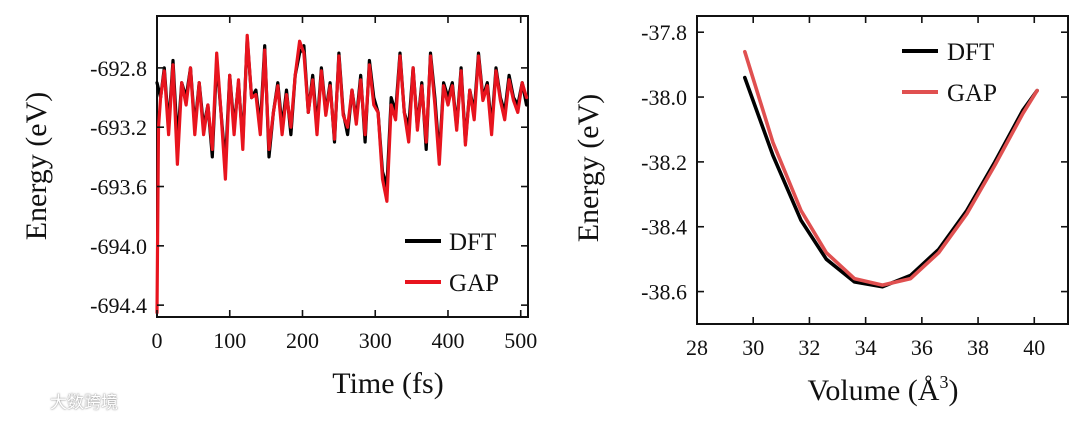 The height and width of the screenshot is (421, 1080). Describe the element at coordinates (375, 340) in the screenshot. I see `x-tick-label: 300` at that location.